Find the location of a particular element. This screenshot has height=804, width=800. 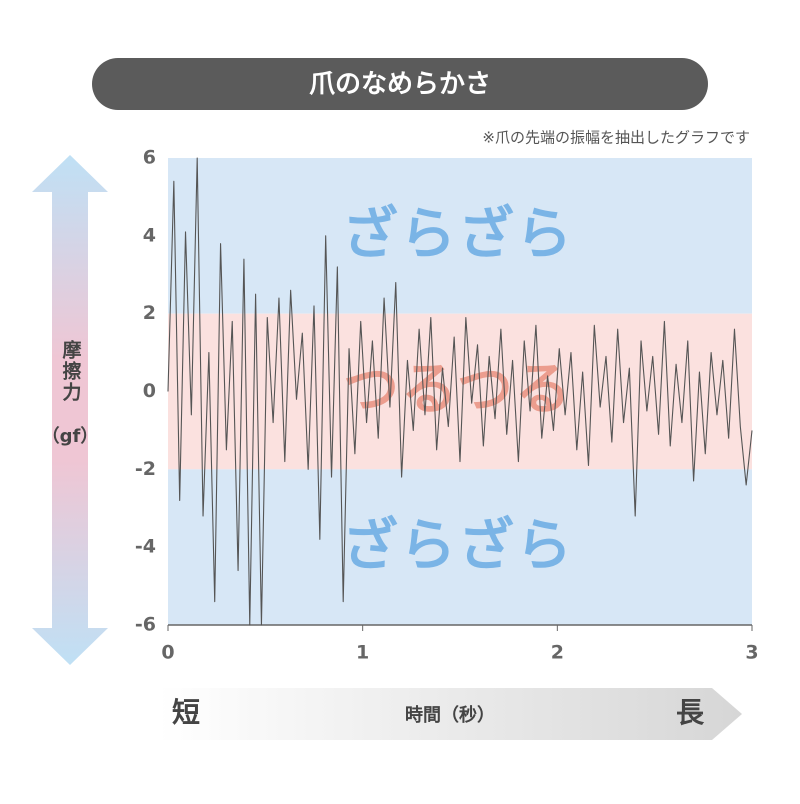

title-pill is located at coordinates (400, 84).